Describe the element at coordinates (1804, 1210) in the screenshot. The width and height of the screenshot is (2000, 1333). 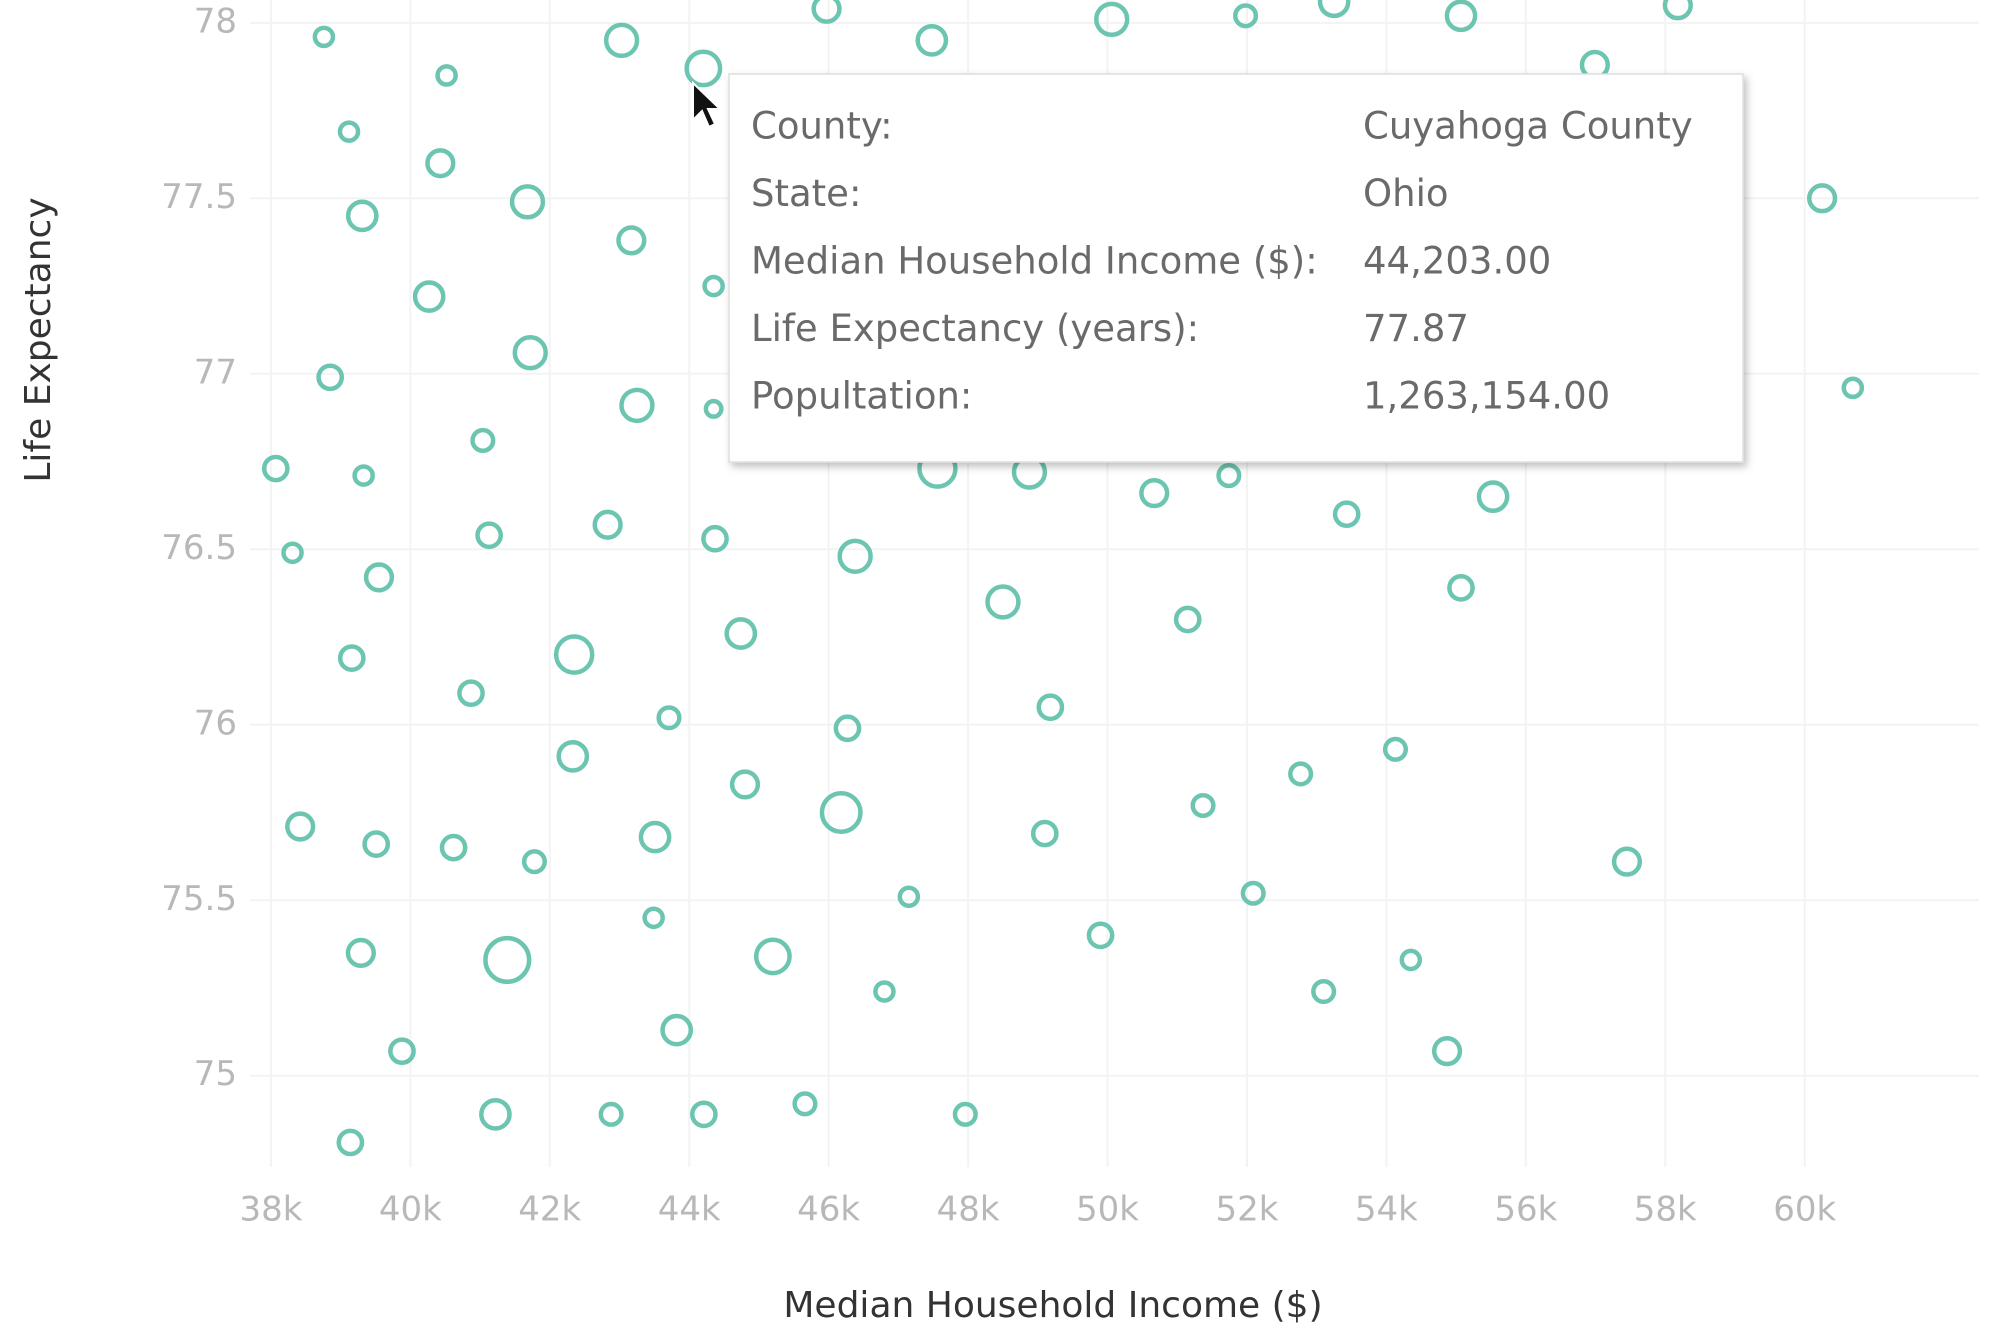
I see `x-tick-label: 60k` at that location.